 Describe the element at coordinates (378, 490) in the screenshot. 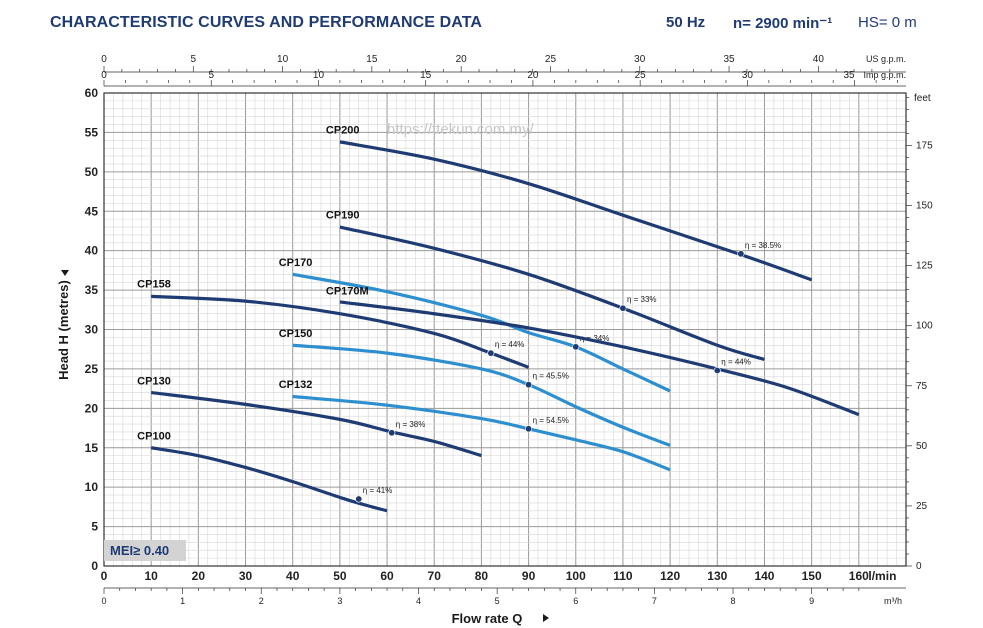

I see `efficiency-label-cp100: η = 41%` at that location.